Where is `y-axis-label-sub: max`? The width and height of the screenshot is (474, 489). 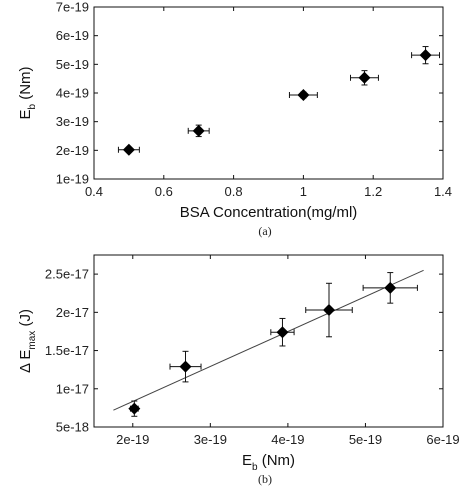 y-axis-label-sub: max is located at coordinates (32, 340).